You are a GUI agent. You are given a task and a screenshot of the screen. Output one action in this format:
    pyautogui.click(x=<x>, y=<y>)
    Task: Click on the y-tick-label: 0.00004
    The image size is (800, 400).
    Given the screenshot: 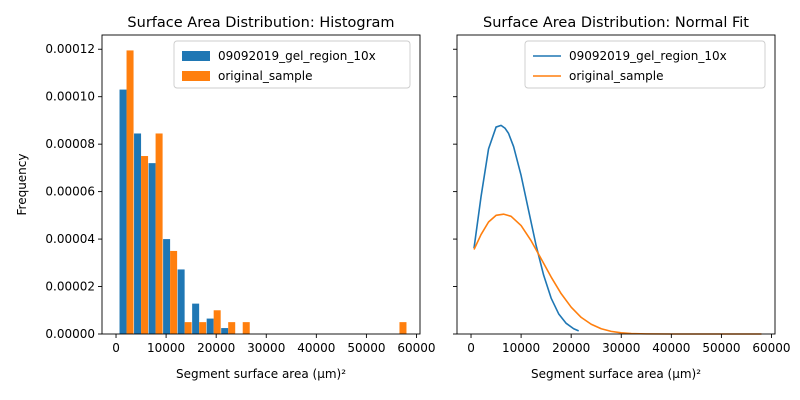 What is the action you would take?
    pyautogui.click(x=70, y=239)
    